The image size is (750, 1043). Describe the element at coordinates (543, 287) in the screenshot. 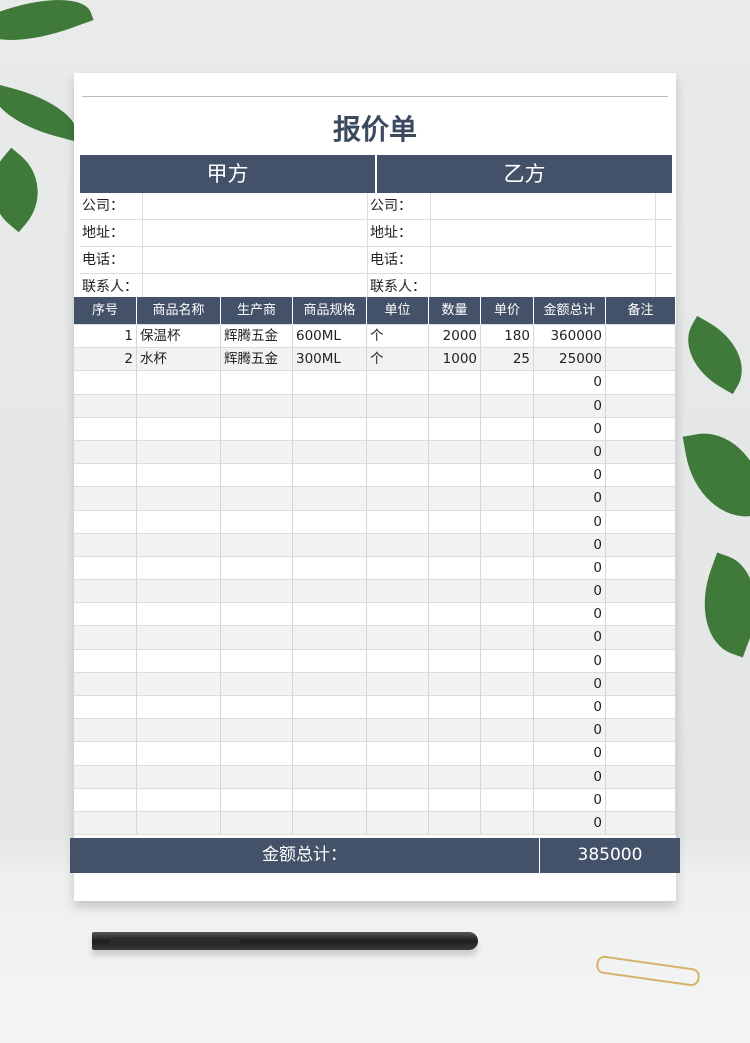

I see `party-b-field-value` at that location.